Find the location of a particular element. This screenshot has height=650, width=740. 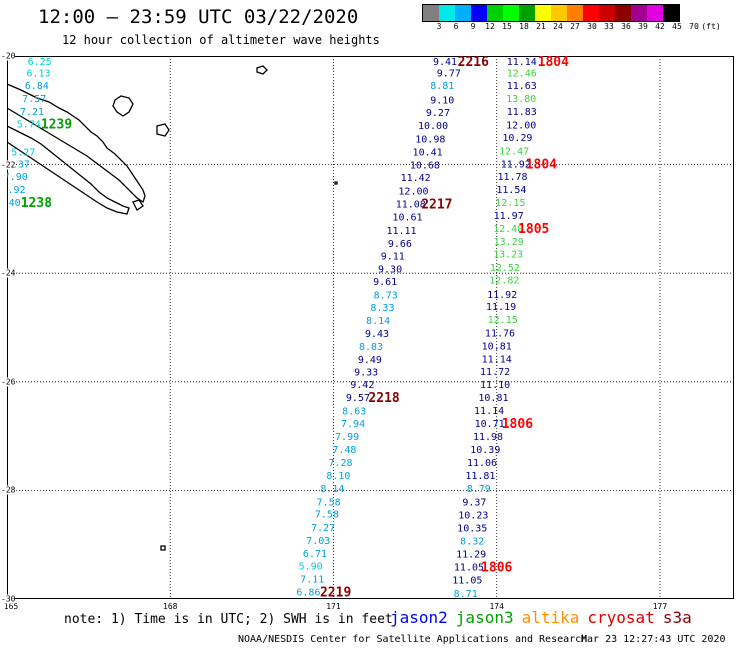

wave-height-value: 12.46 is located at coordinates (522, 73).